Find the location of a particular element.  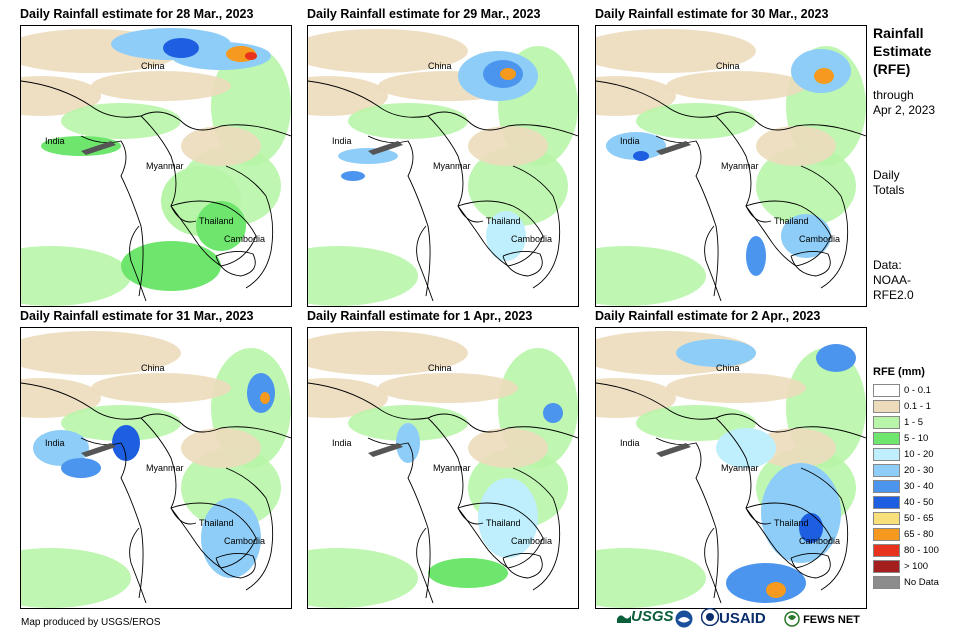

legend-label: 65 - 80 is located at coordinates (919, 534).